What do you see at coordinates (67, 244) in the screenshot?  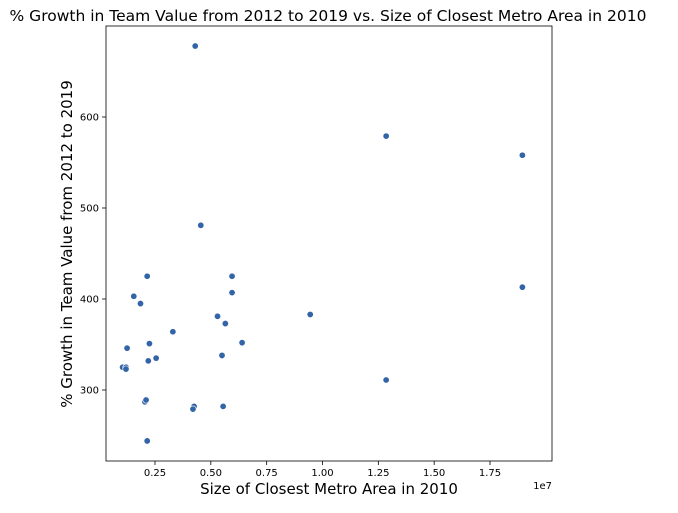 I see `y-axis-label: % Growth in Team Value from 2012 to 2019` at bounding box center [67, 244].